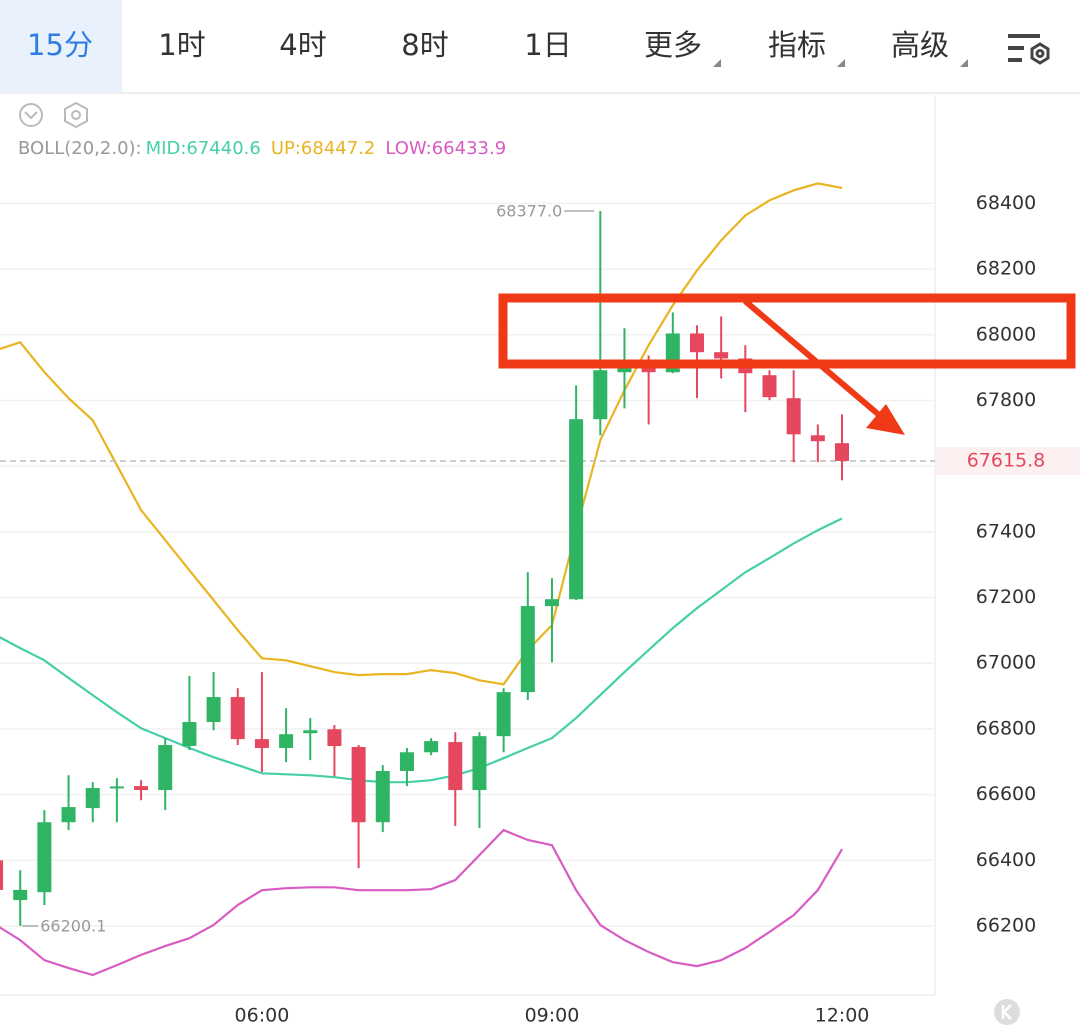 The width and height of the screenshot is (1080, 1030). Describe the element at coordinates (1006, 728) in the screenshot. I see `y-tick-label: 66800` at that location.